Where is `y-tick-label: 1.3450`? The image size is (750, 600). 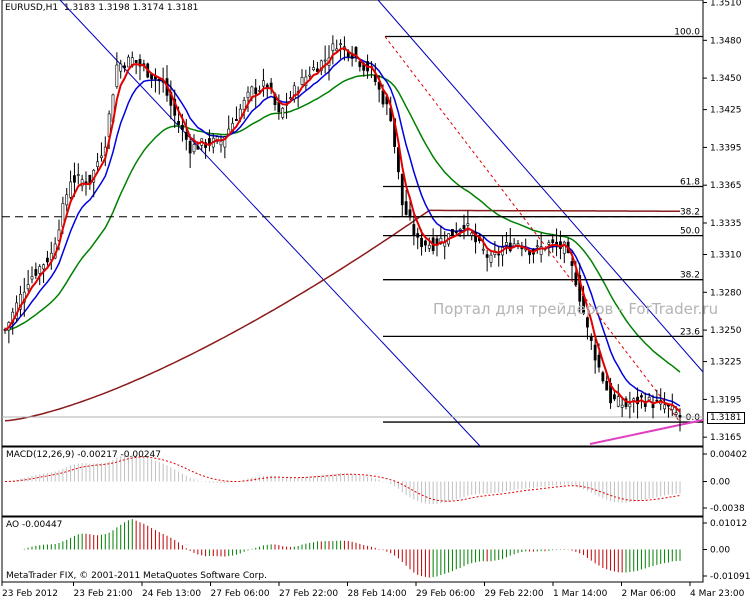
y-tick-label: 1.3450 is located at coordinates (726, 79).